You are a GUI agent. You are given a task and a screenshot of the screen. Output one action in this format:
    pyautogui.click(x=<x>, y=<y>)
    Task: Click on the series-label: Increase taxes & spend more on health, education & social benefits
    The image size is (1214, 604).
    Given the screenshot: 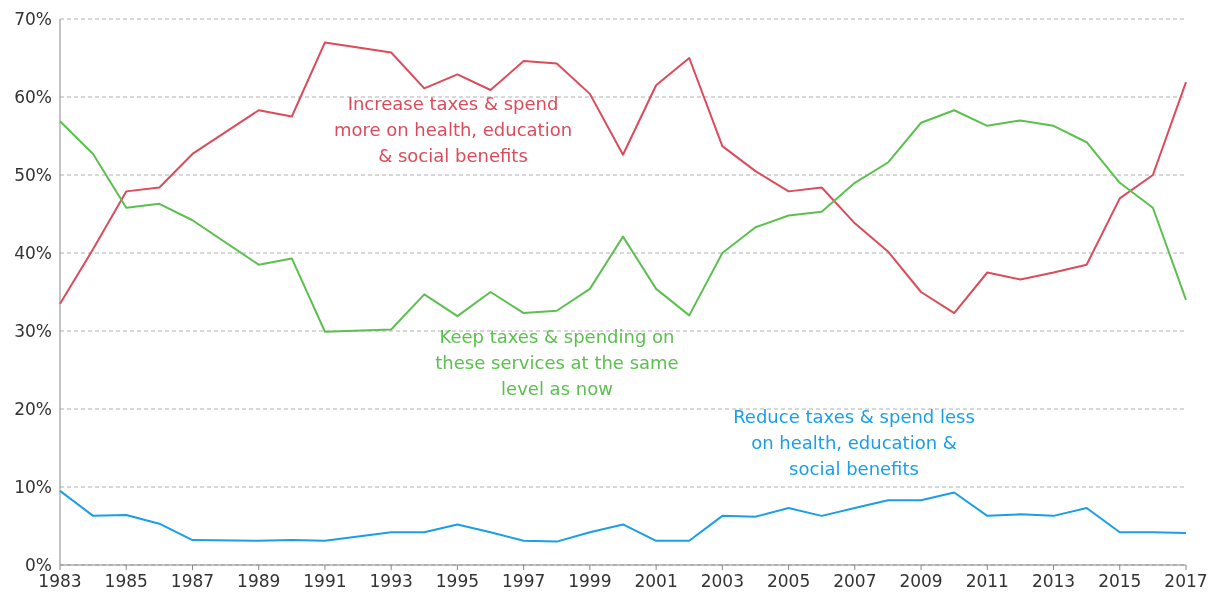 What is the action you would take?
    pyautogui.click(x=453, y=129)
    